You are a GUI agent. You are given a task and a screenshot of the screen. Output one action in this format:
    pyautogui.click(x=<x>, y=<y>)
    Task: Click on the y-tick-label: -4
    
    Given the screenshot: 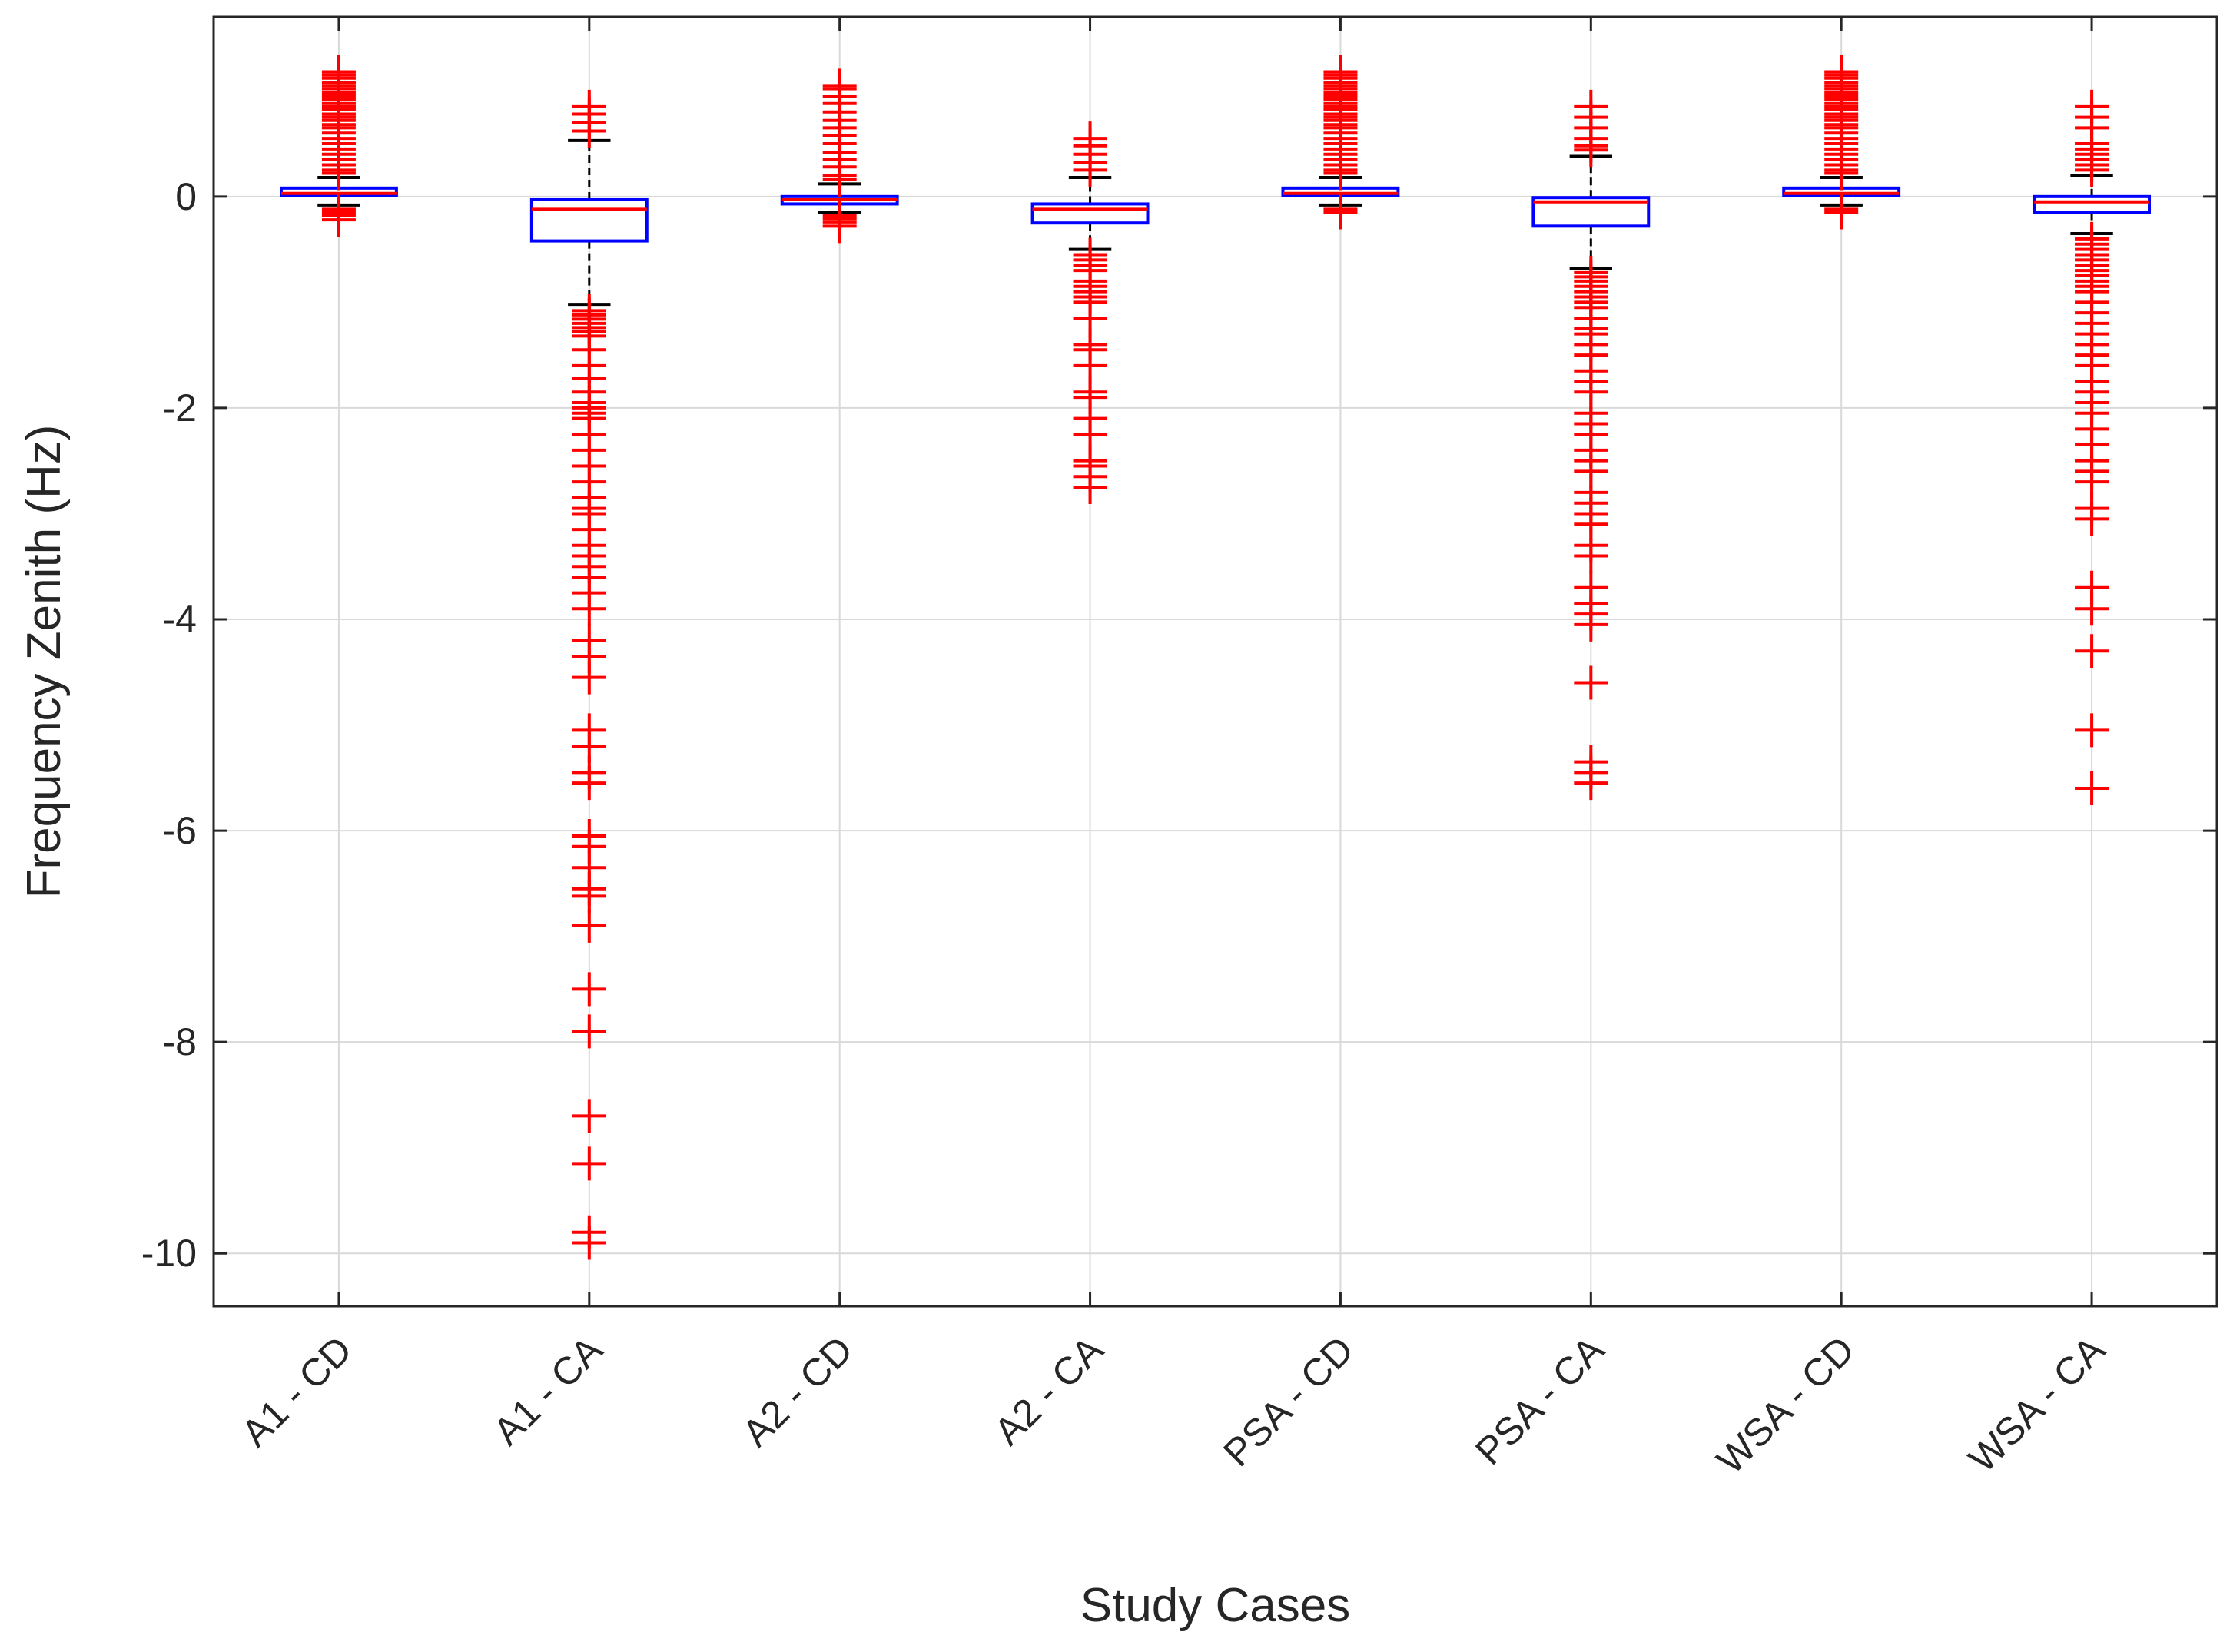 What is the action you would take?
    pyautogui.click(x=180, y=619)
    